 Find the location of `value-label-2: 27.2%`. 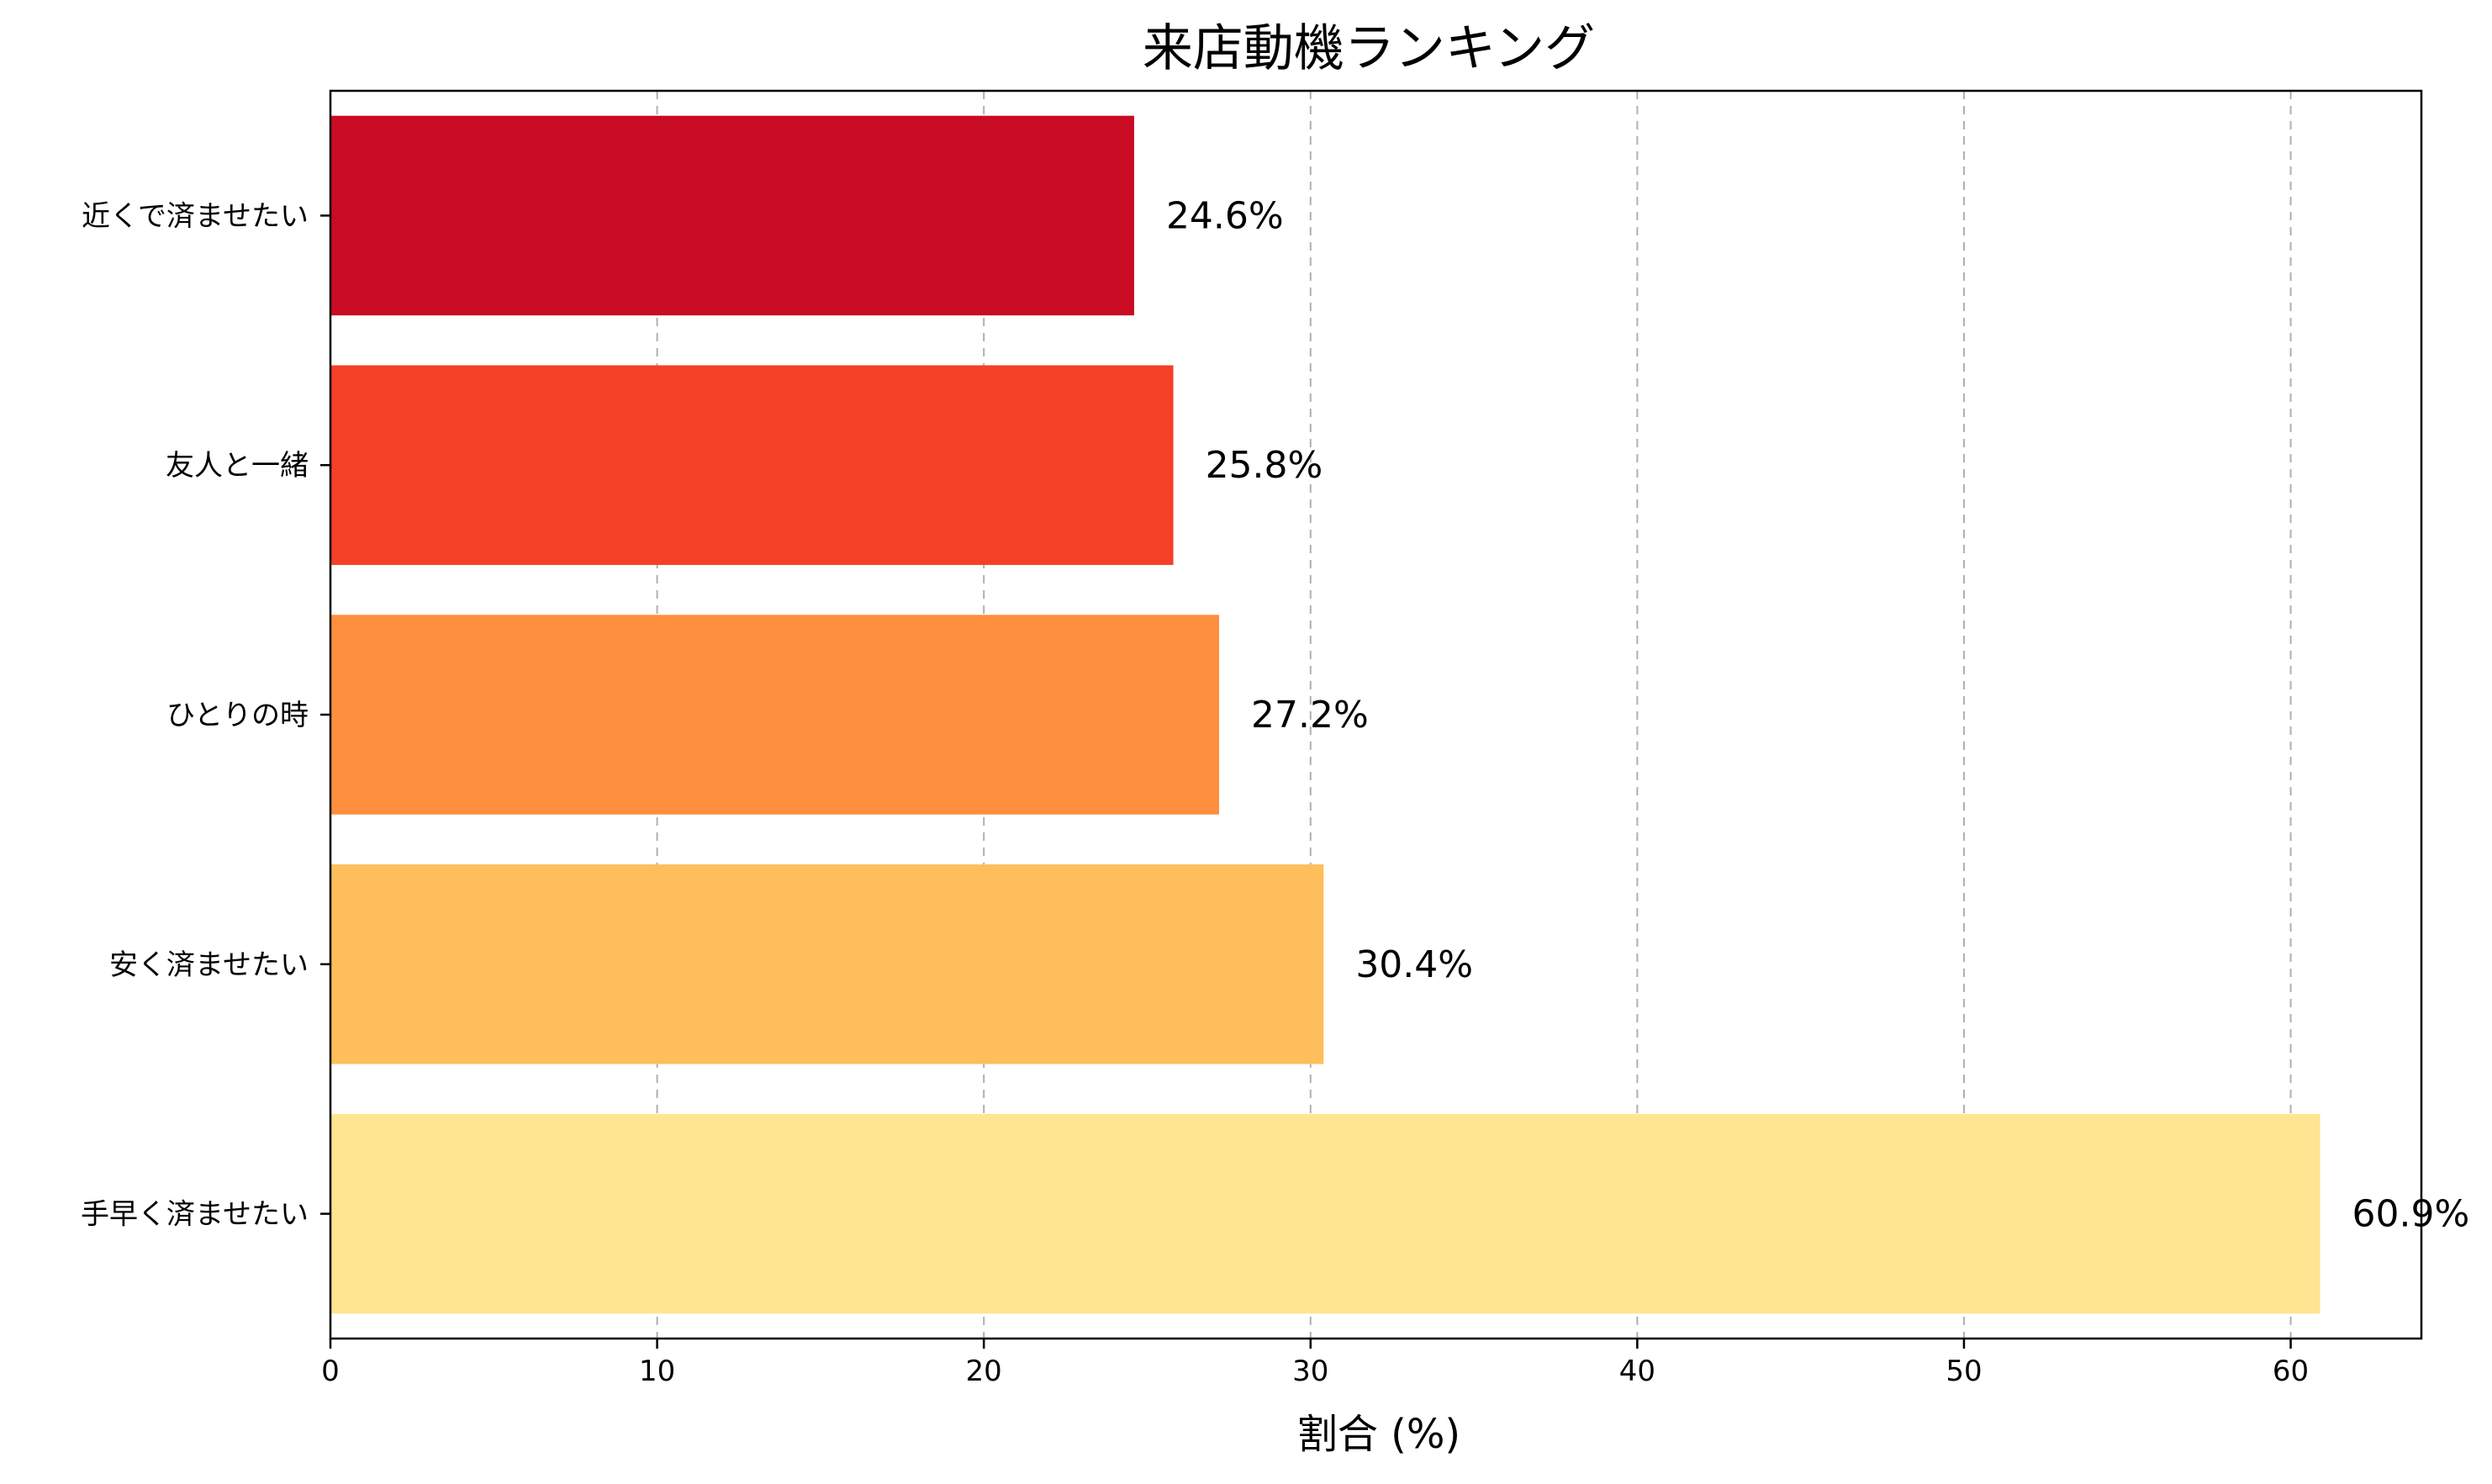

value-label-2: 27.2% is located at coordinates (1310, 715).